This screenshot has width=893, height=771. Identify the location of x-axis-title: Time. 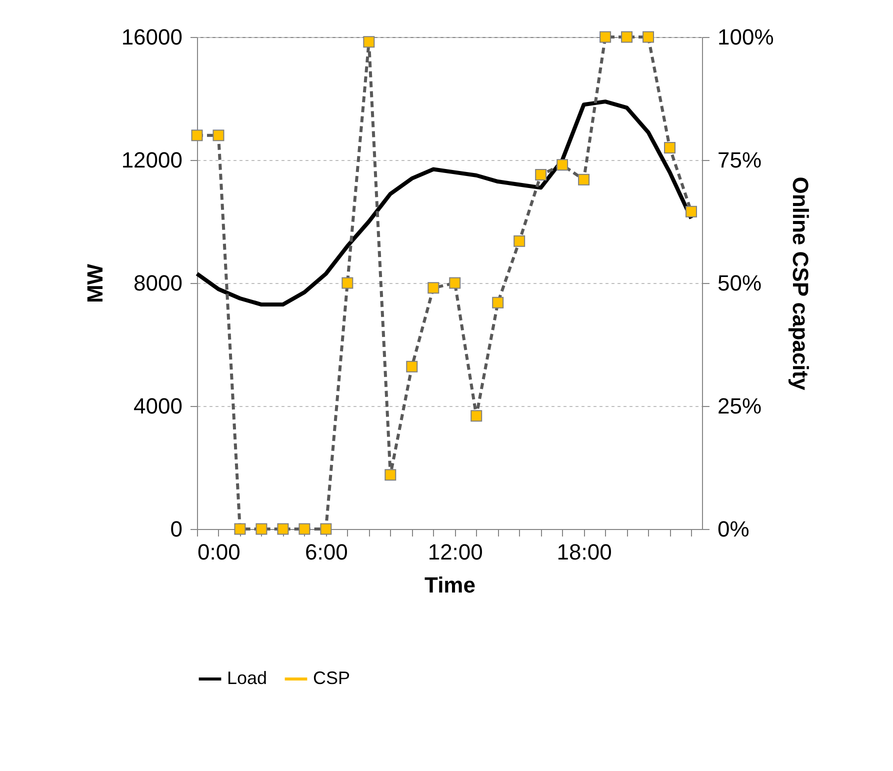
(450, 585).